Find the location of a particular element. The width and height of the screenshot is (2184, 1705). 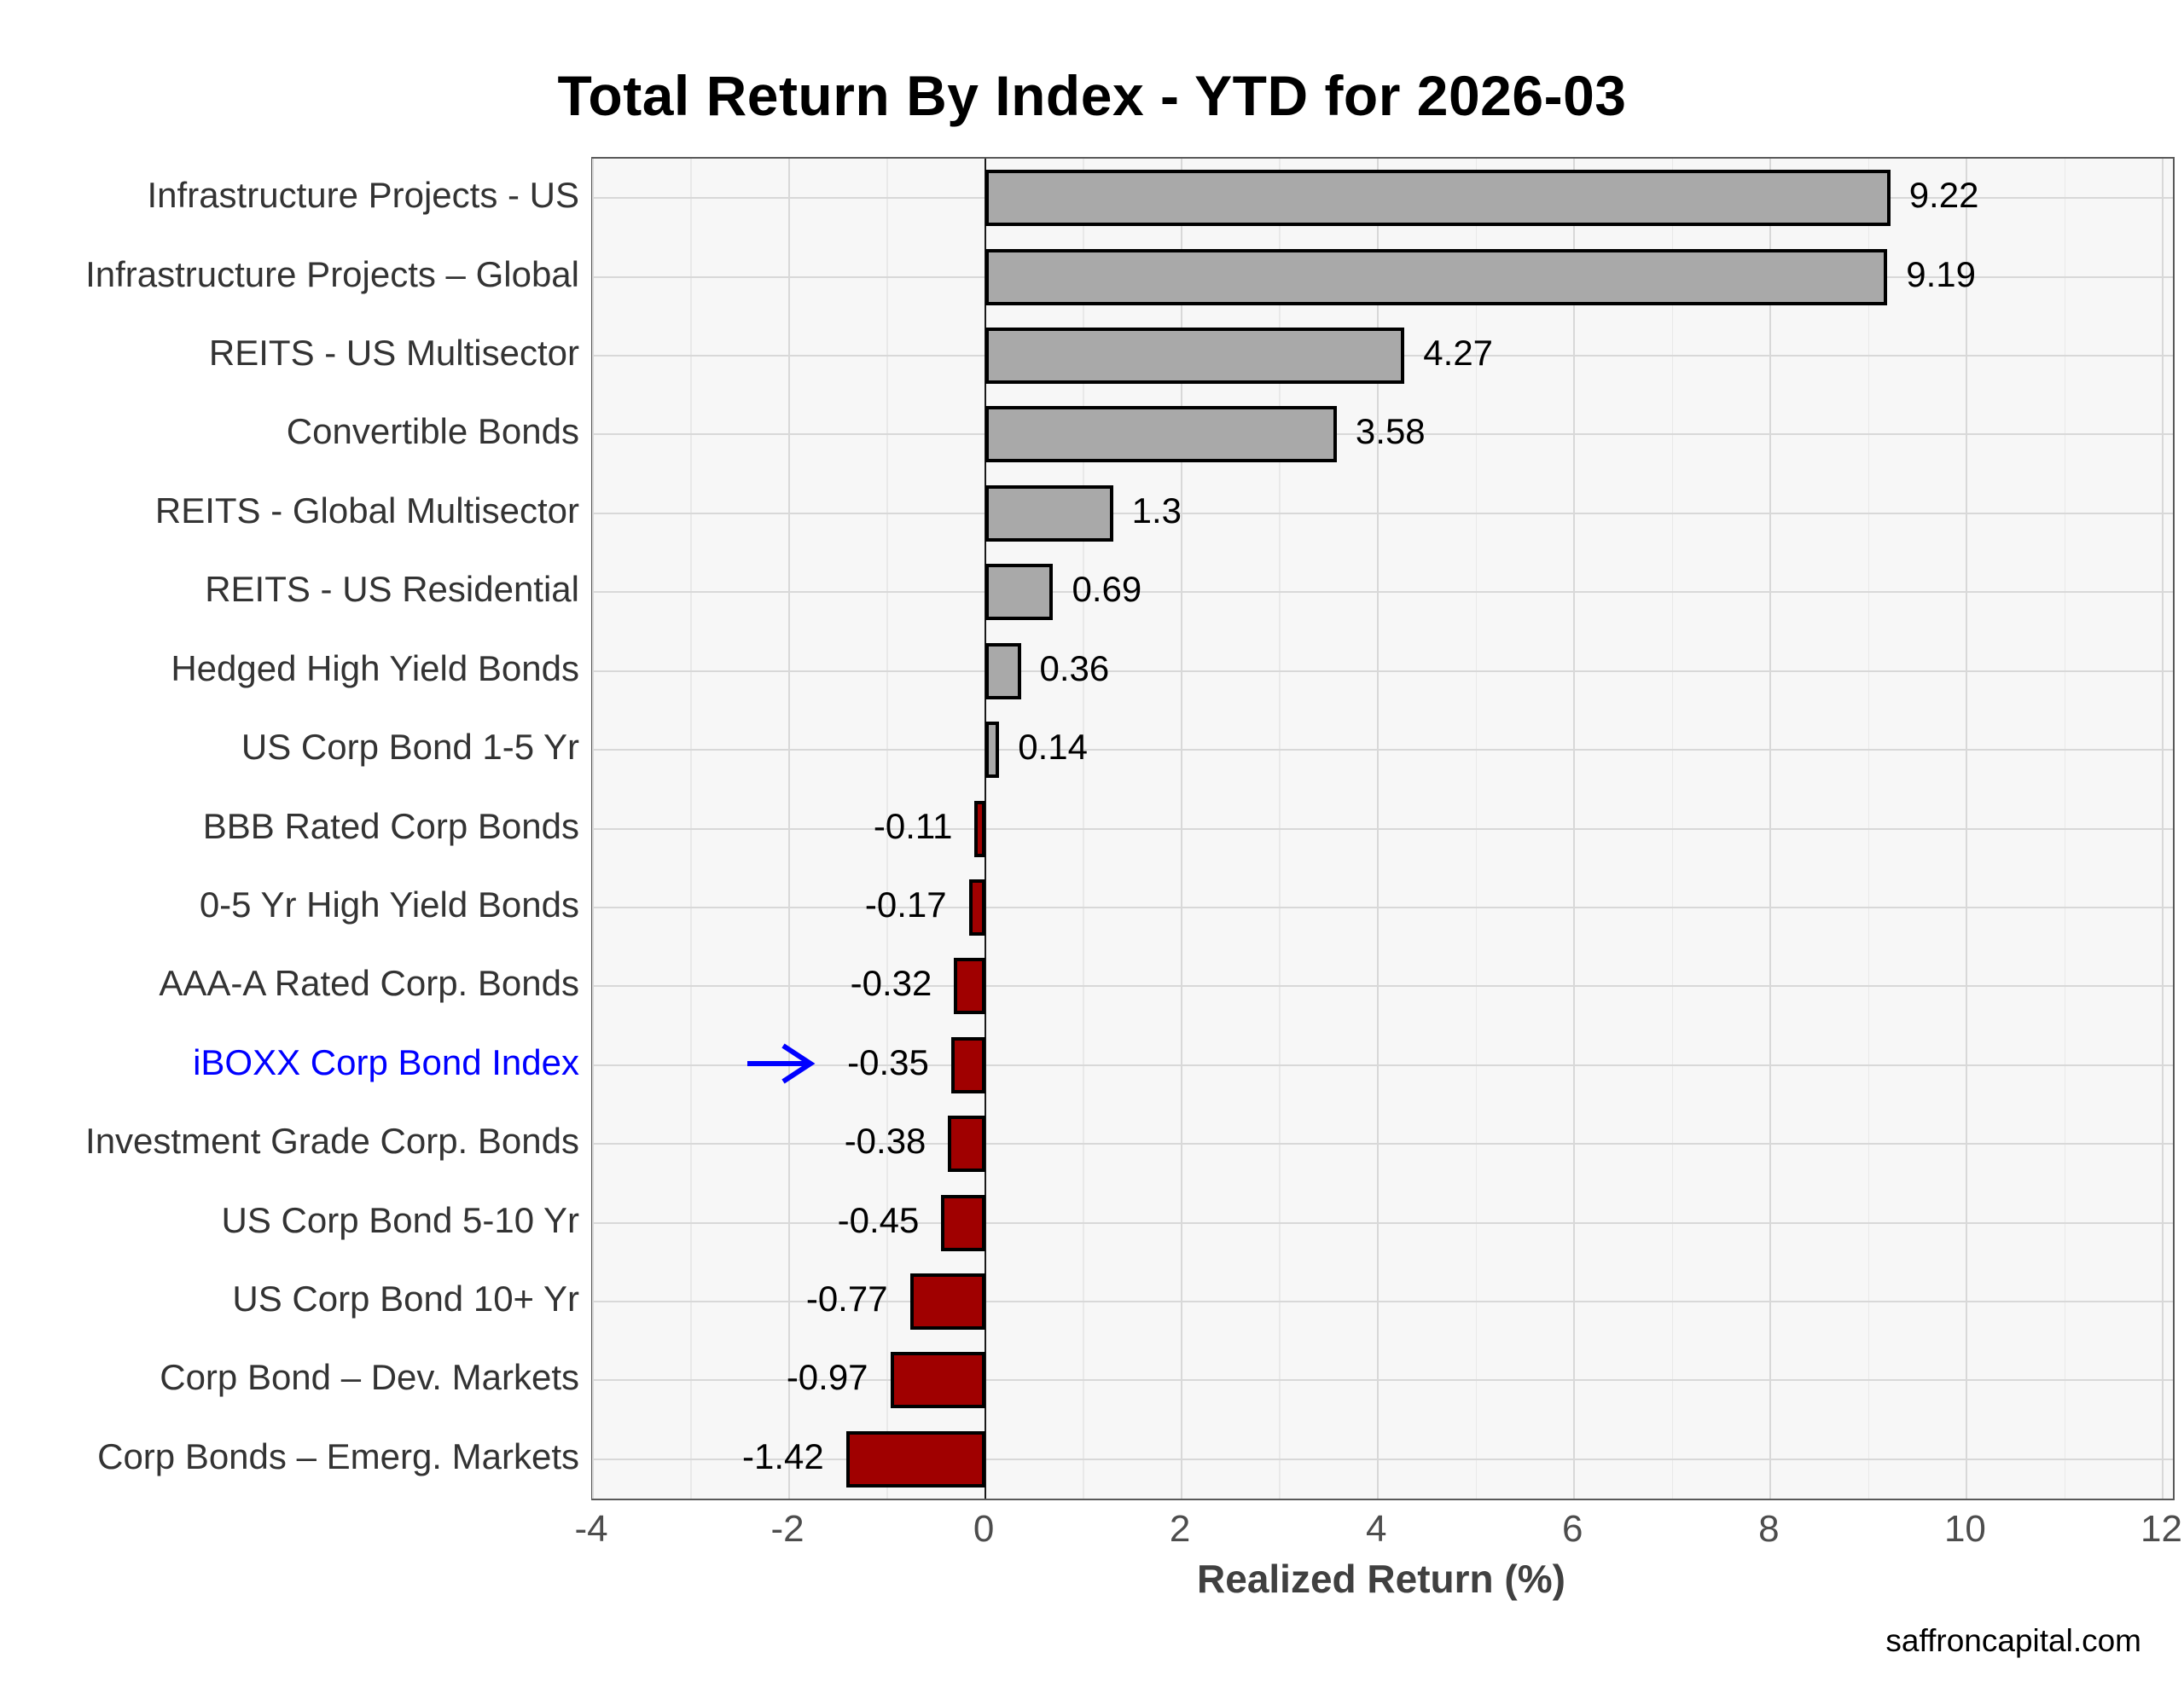

category-label: US Corp Bond 5-10 Yr is located at coordinates (400, 1219).